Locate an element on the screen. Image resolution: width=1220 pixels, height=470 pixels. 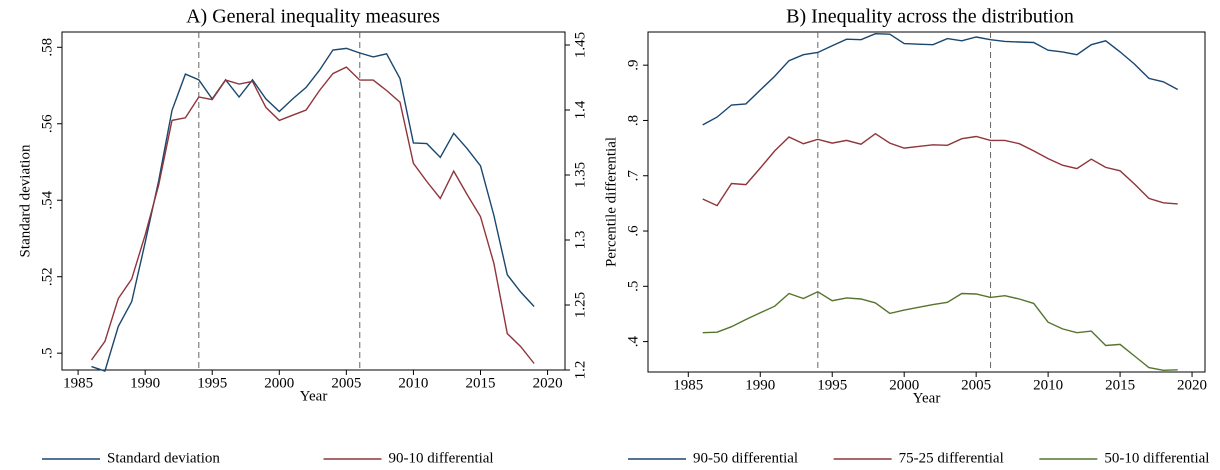
y-axis-label: Percentile differential is located at coordinates (611, 202).